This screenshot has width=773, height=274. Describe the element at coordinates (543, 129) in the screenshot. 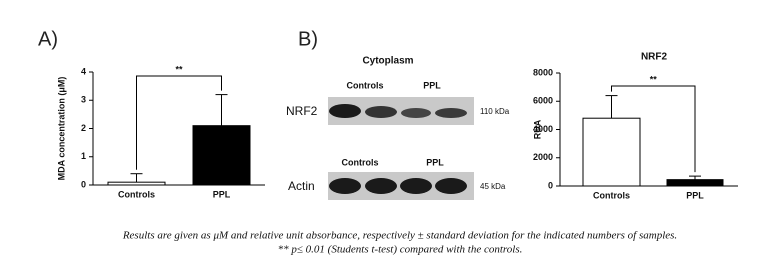

I see `y-tick-label: 4000` at that location.